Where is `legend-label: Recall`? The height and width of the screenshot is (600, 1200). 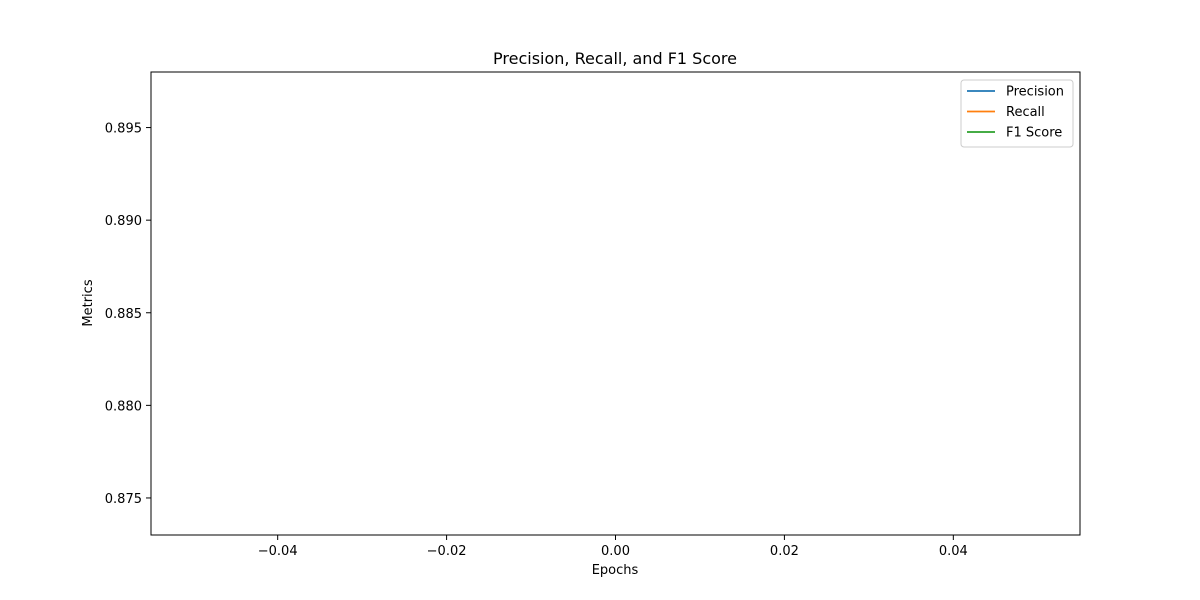 legend-label: Recall is located at coordinates (1025, 112).